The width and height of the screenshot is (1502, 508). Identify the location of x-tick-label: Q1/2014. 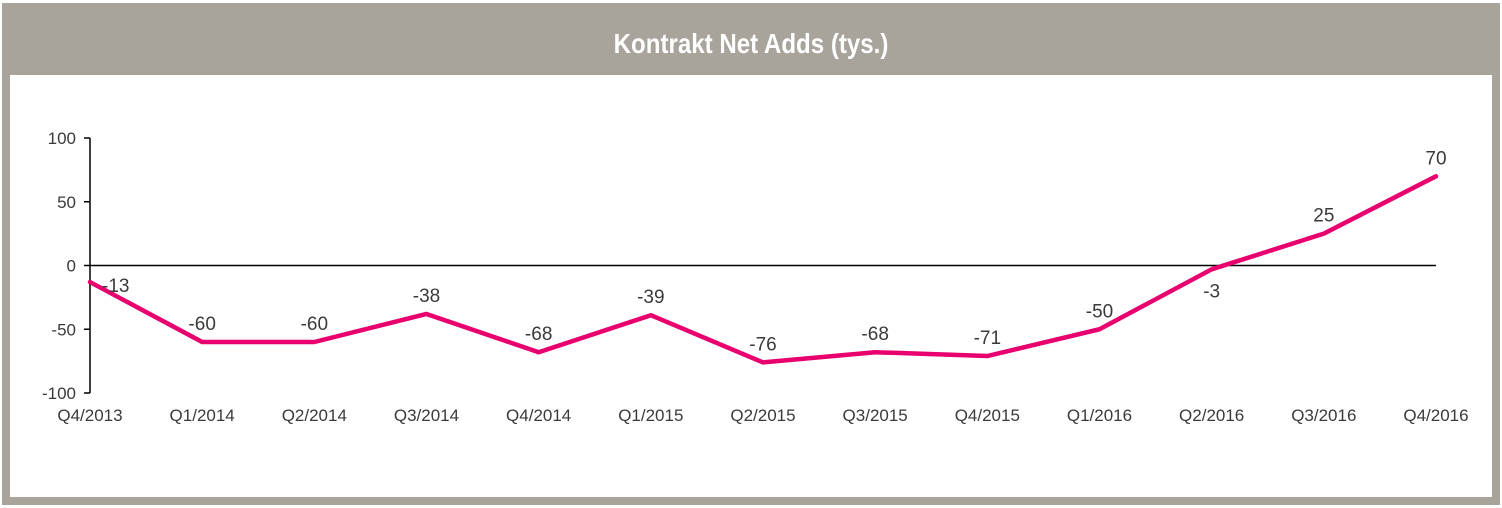
(202, 415).